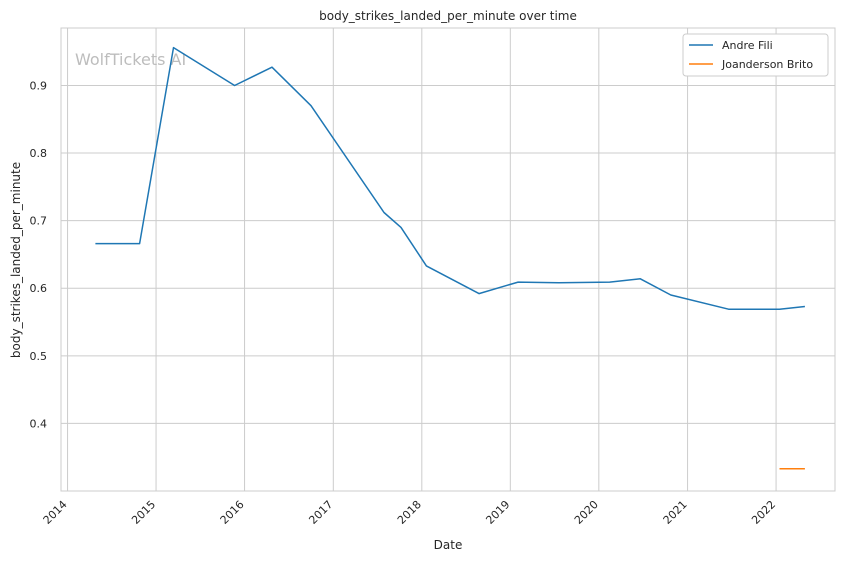 The image size is (844, 561). I want to click on x-tick-label: 2021, so click(675, 512).